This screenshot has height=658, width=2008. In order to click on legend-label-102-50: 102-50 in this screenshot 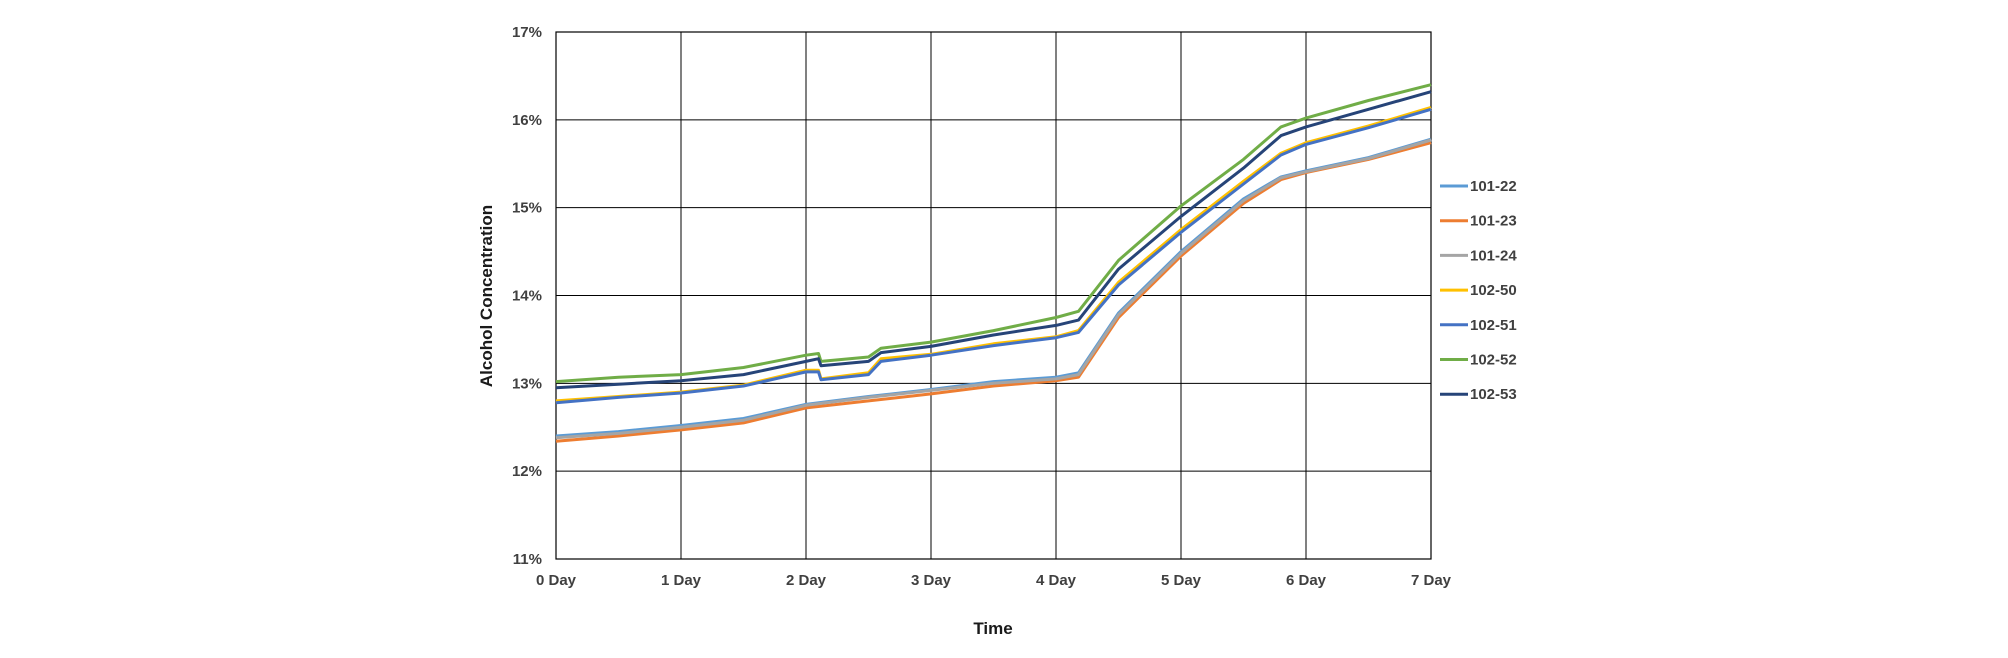, I will do `click(1493, 290)`.